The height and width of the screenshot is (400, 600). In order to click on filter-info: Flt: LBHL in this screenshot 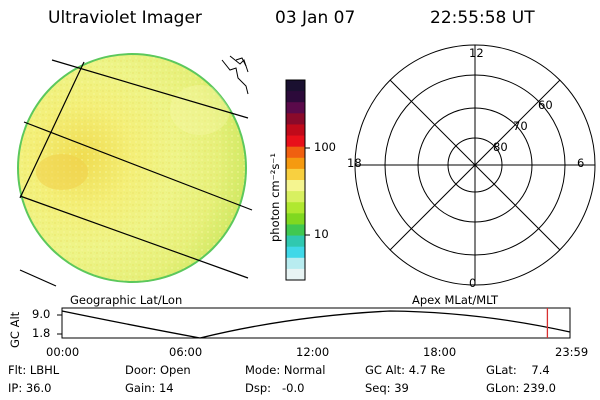, I will do `click(34, 370)`.